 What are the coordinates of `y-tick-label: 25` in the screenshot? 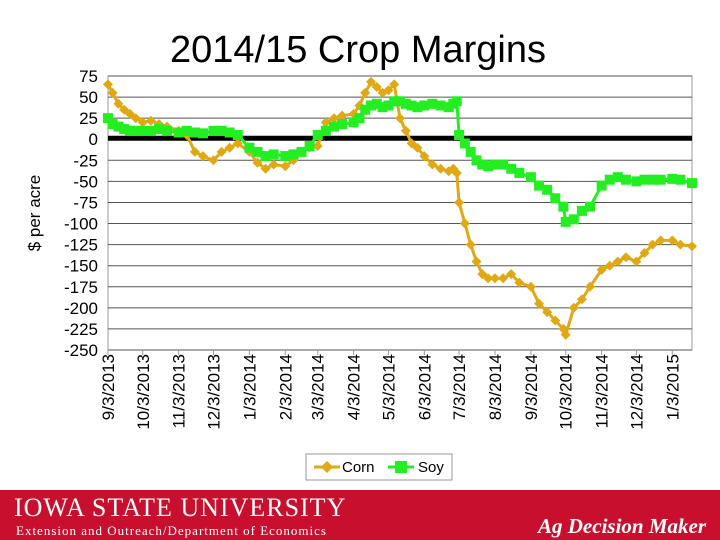 It's located at (88, 118).